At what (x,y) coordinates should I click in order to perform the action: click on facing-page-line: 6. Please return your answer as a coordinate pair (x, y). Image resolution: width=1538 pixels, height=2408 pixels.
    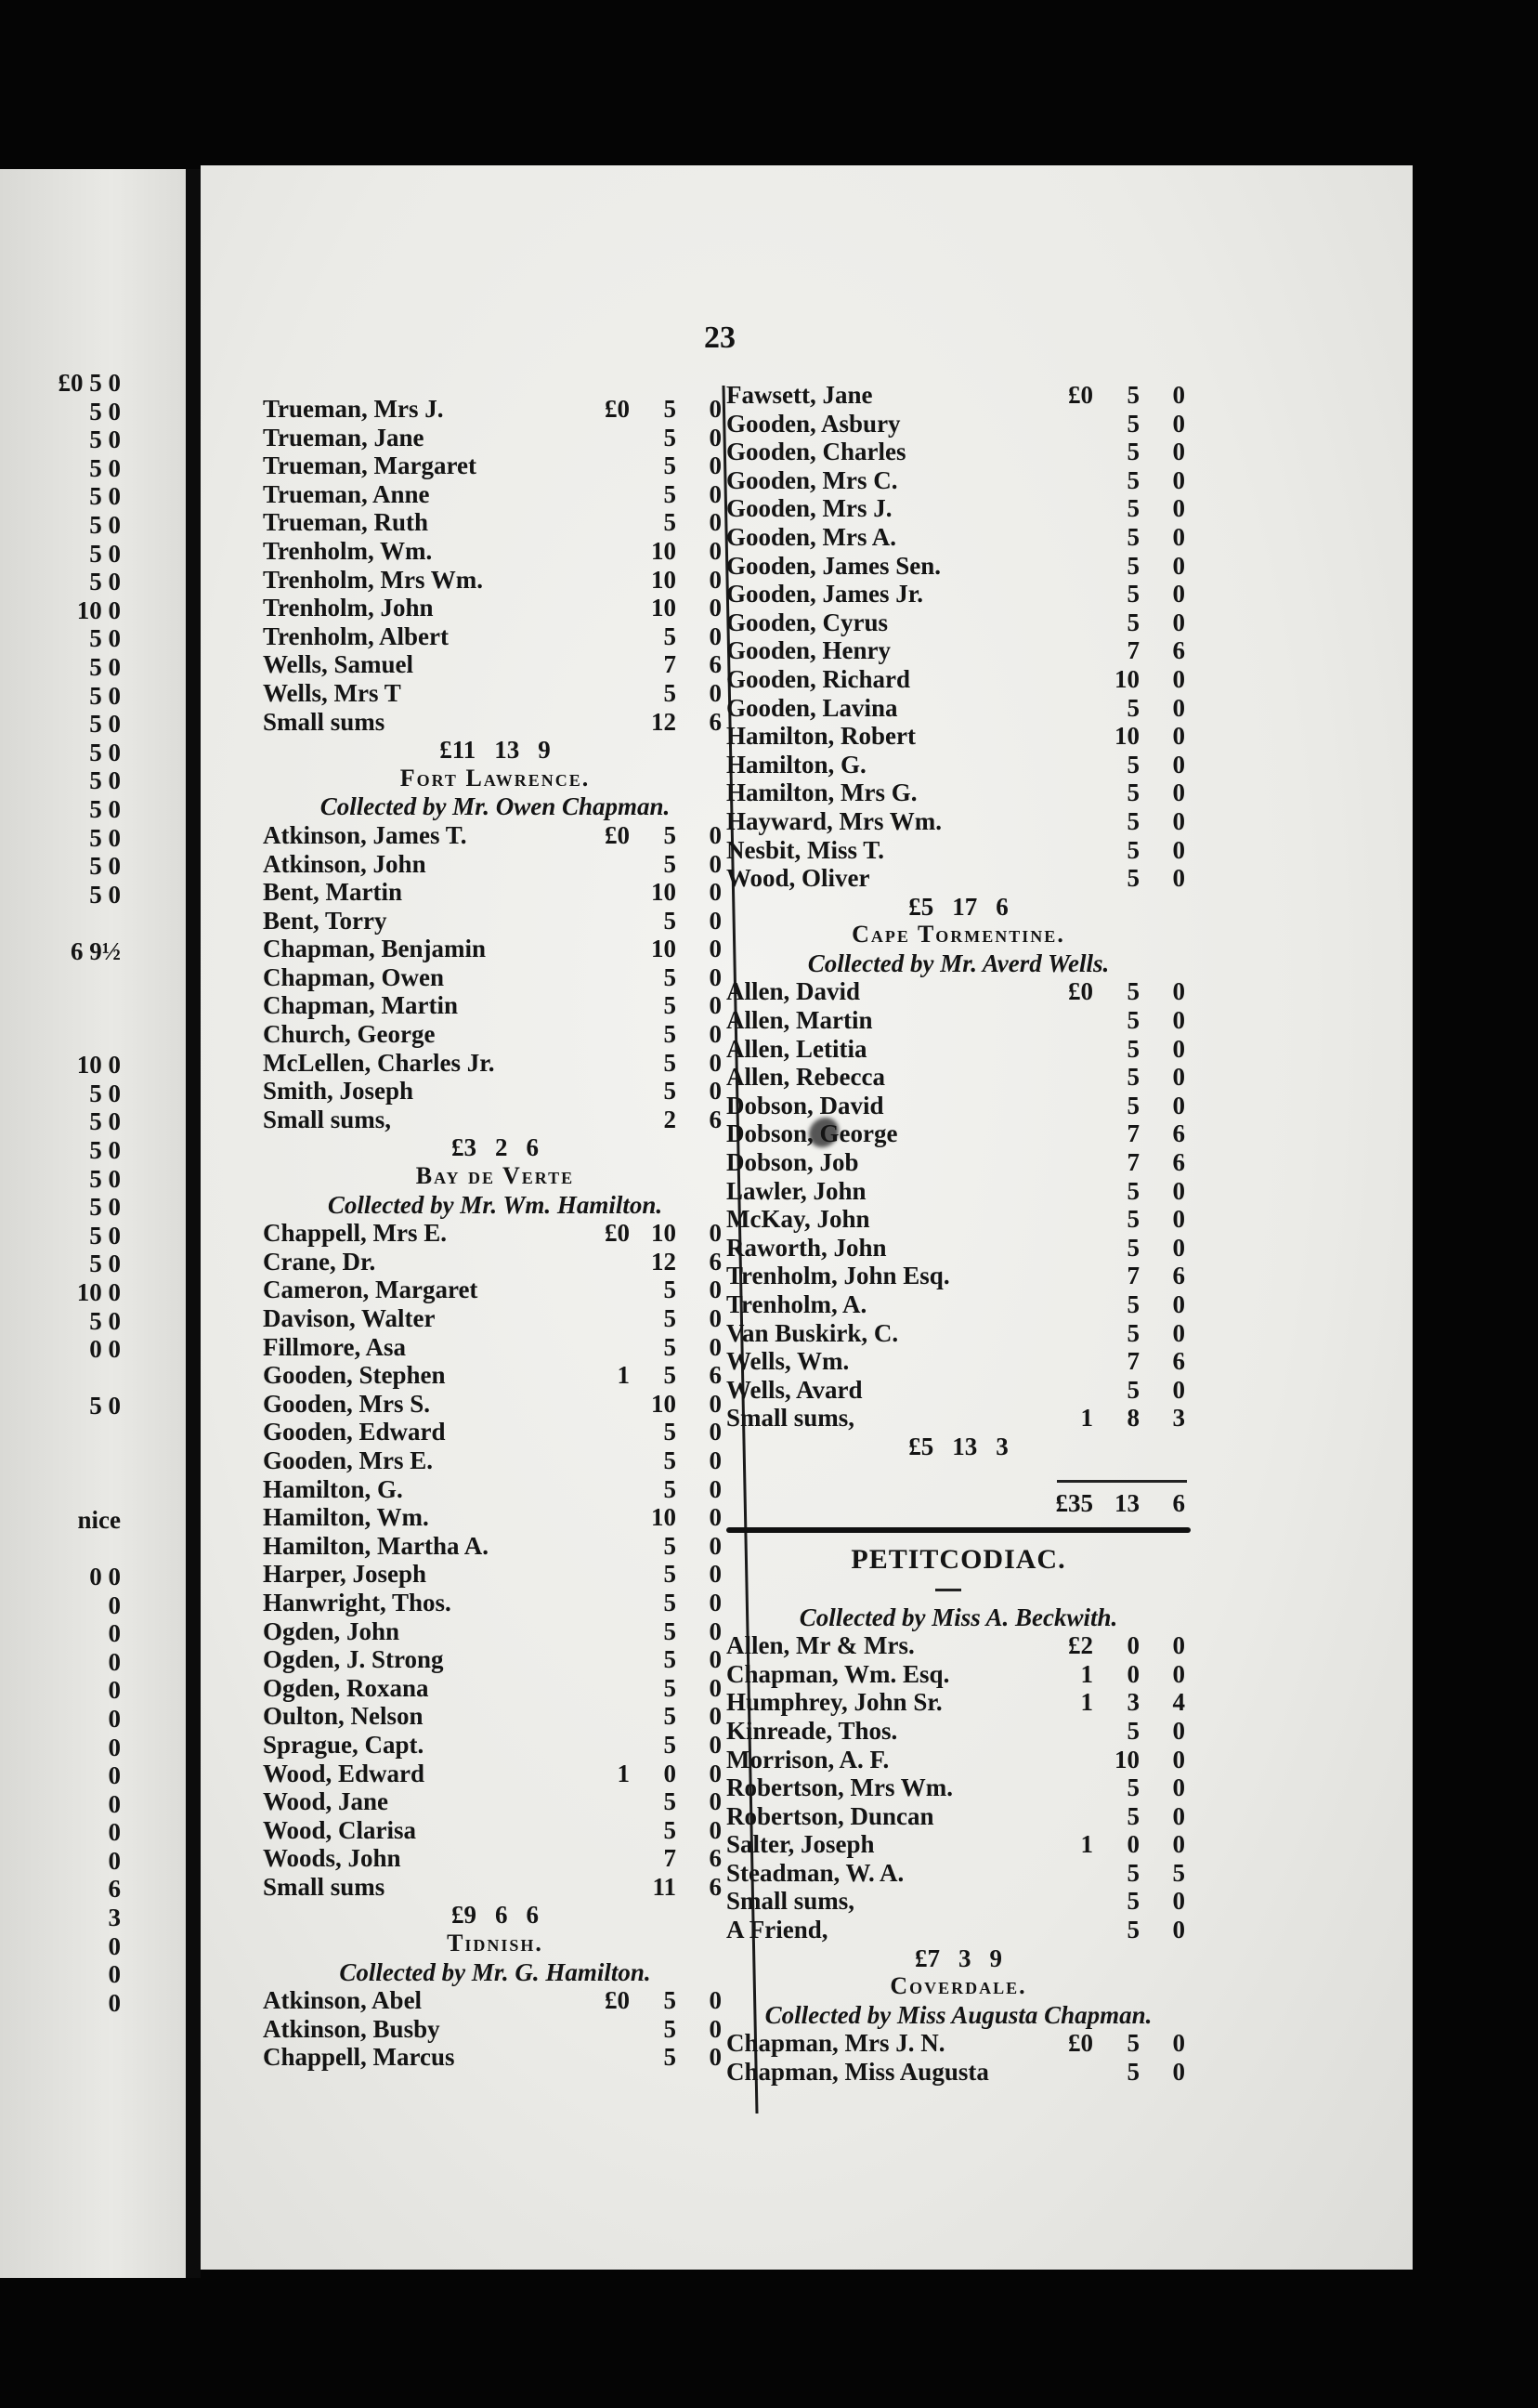
    Looking at the image, I should click on (65, 1889).